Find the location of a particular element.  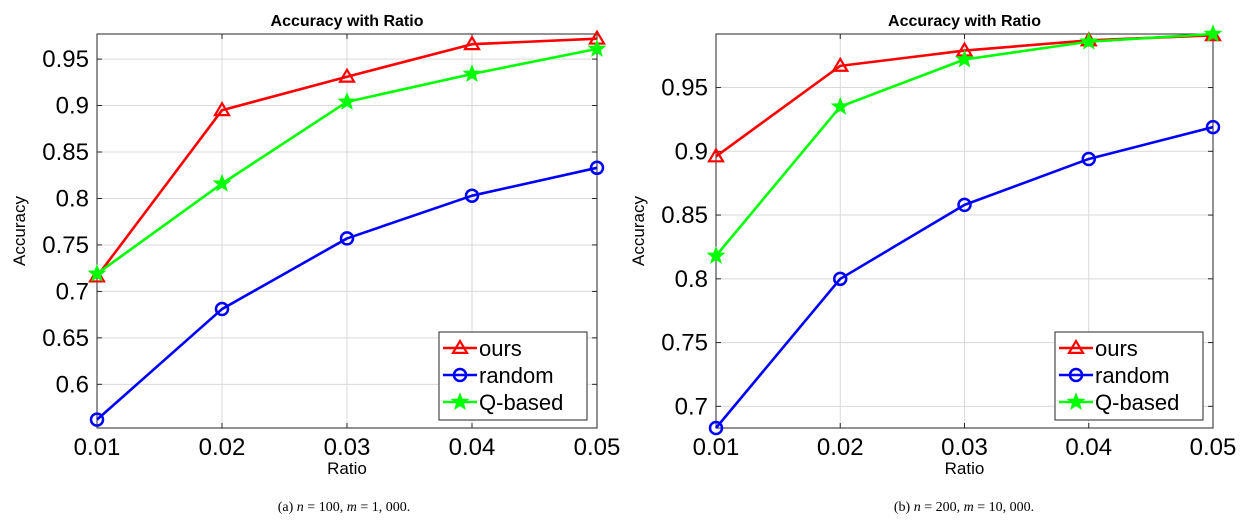

caption-value: = 200, is located at coordinates (942, 507).